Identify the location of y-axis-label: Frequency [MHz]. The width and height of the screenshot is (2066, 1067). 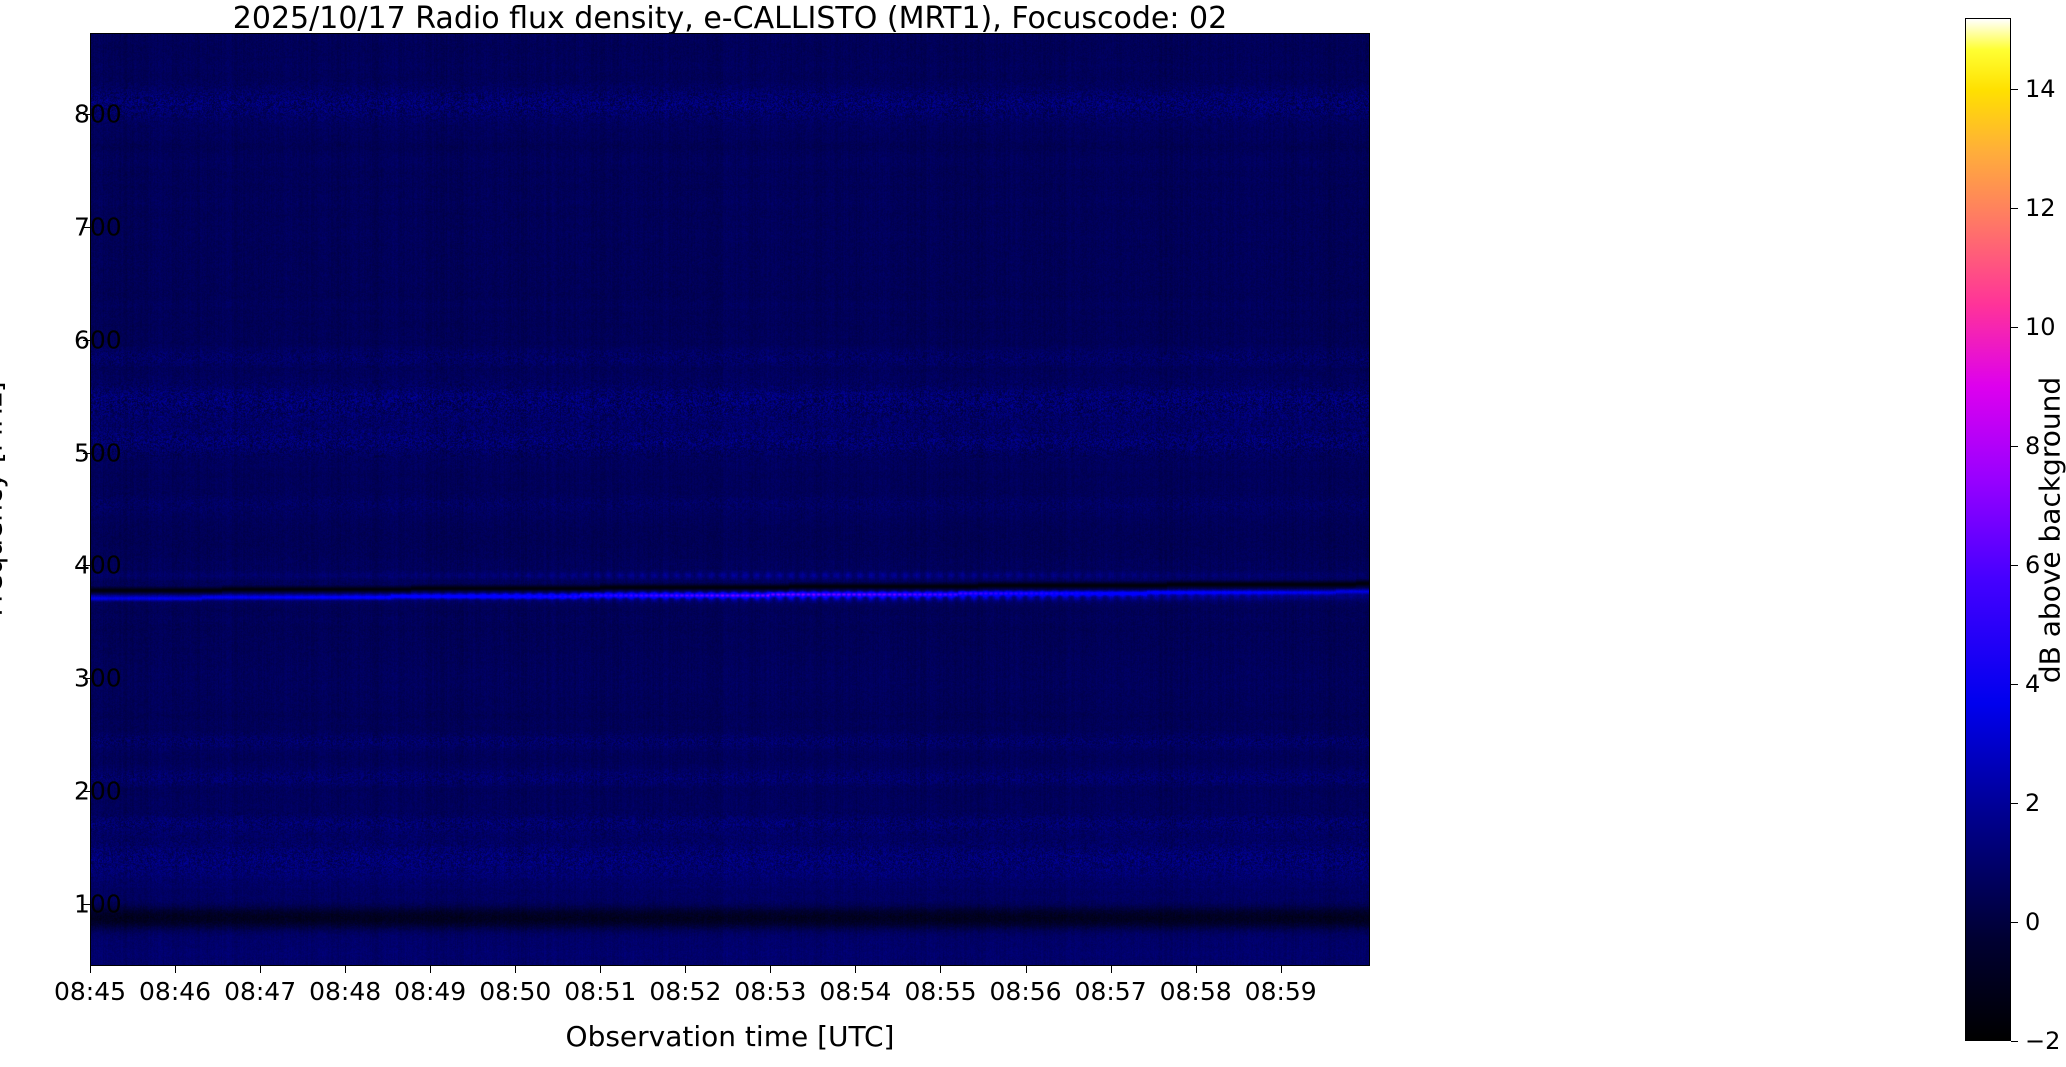
(4, 499).